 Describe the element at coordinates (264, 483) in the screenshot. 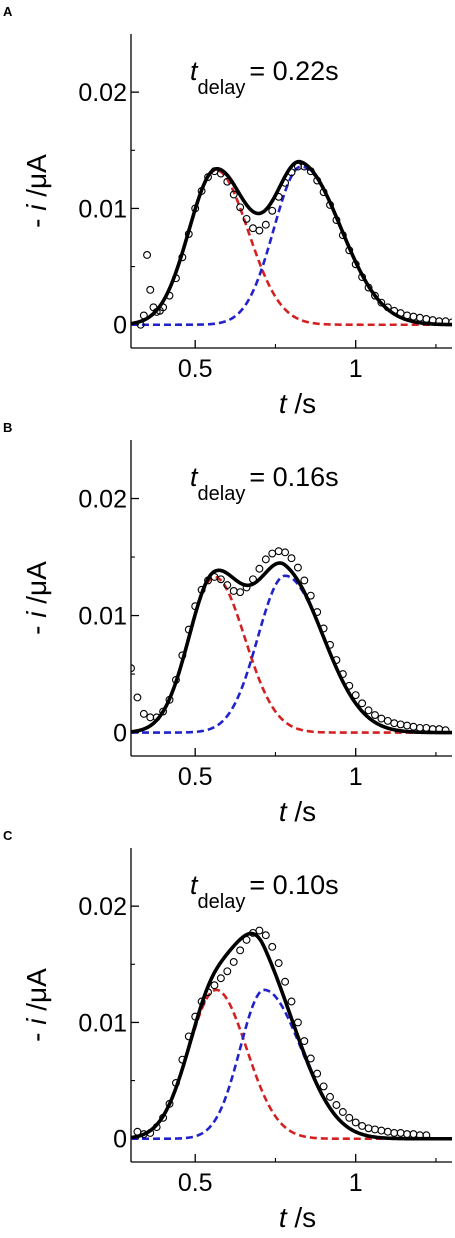

I see `delay-annotation: tdelay= 0.16s` at that location.